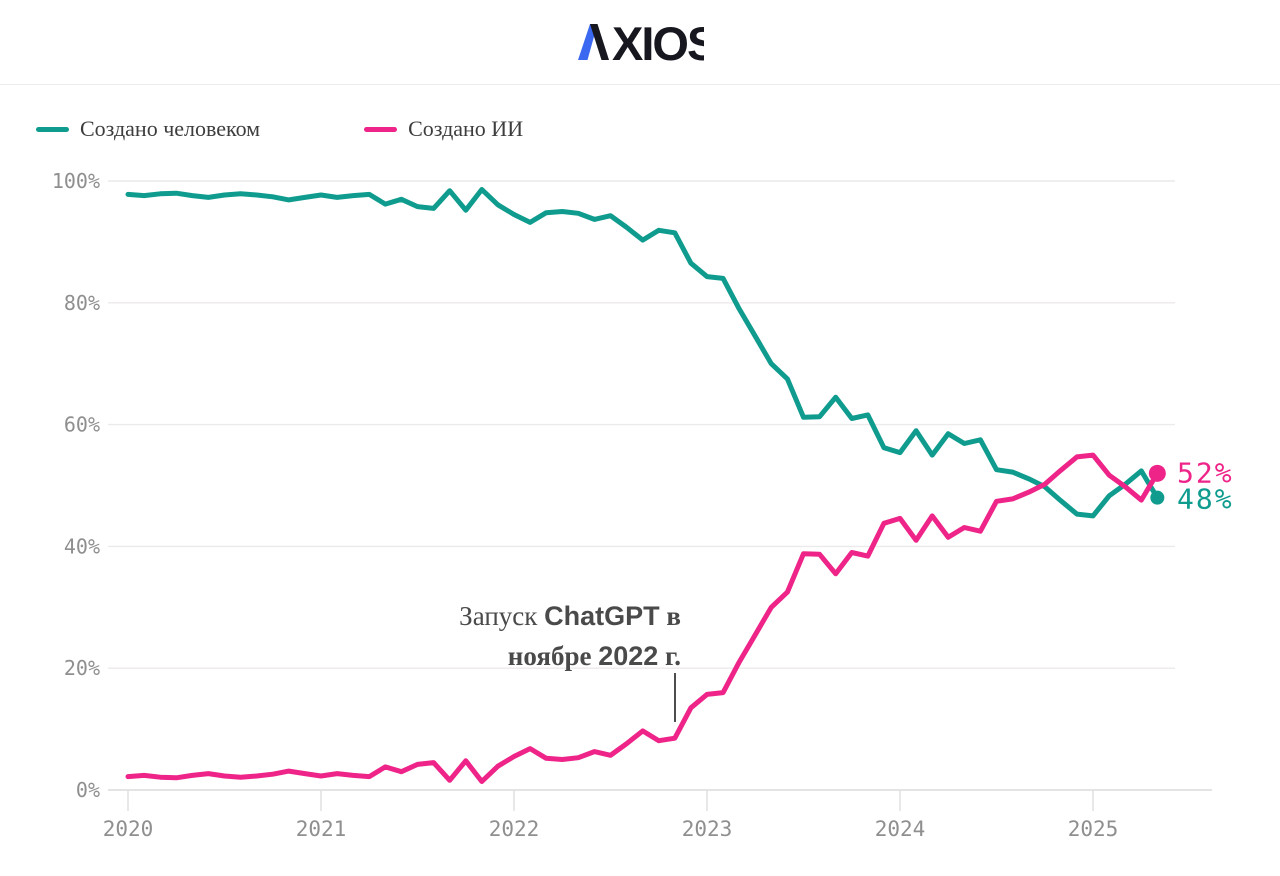 Image resolution: width=1280 pixels, height=876 pixels. I want to click on annotation-text: ChatGPT, so click(602, 616).